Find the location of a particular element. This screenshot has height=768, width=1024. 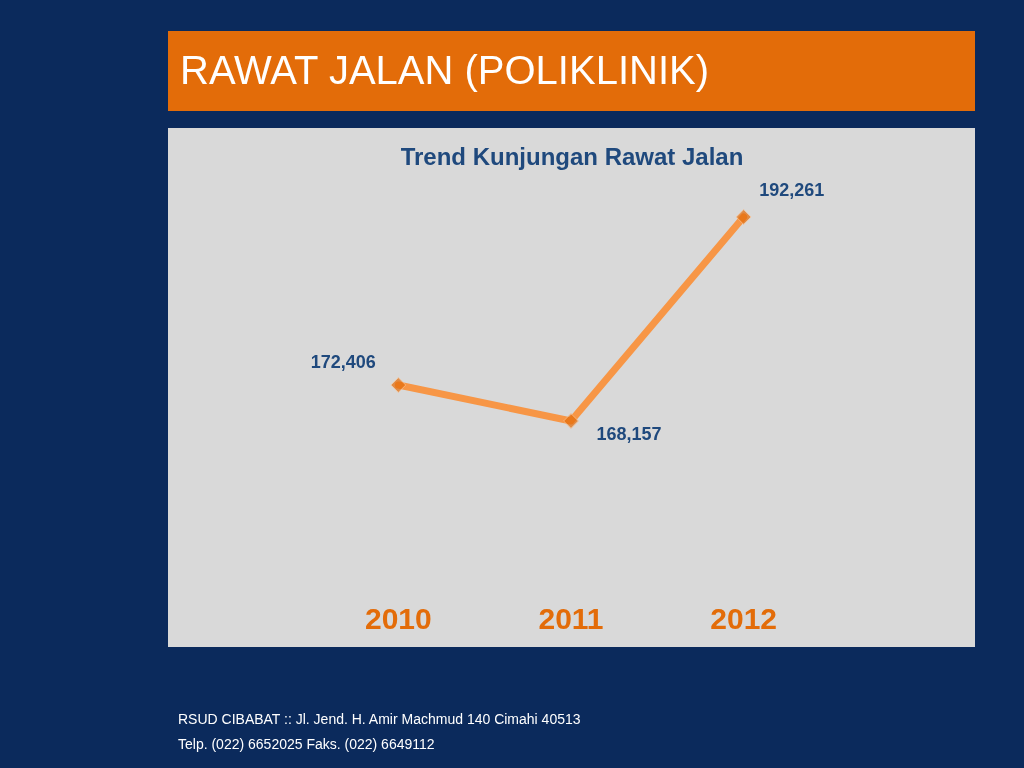

data-label: 168,157 is located at coordinates (629, 434).